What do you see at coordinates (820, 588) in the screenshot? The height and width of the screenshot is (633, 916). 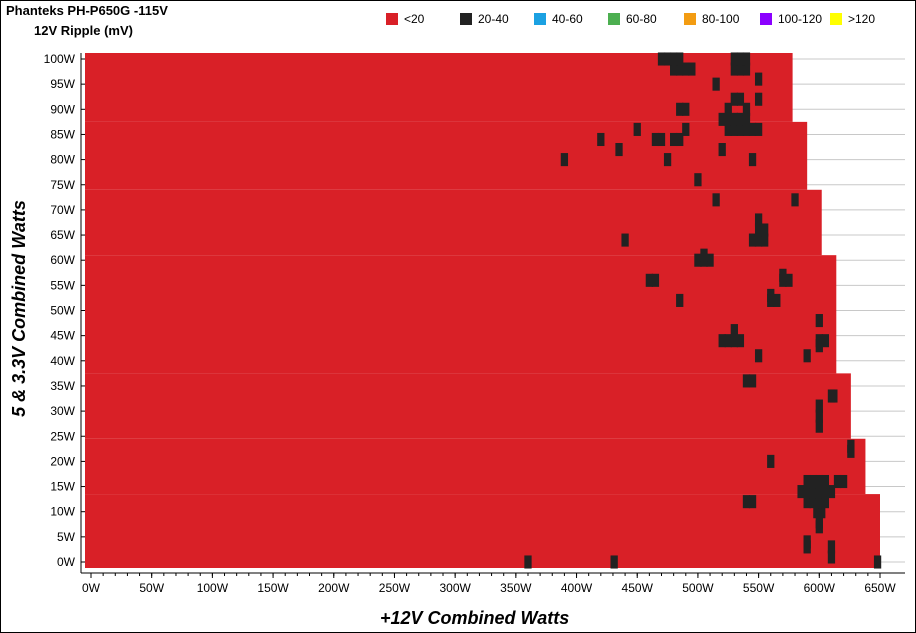 I see `x-tick-label: 600W` at bounding box center [820, 588].